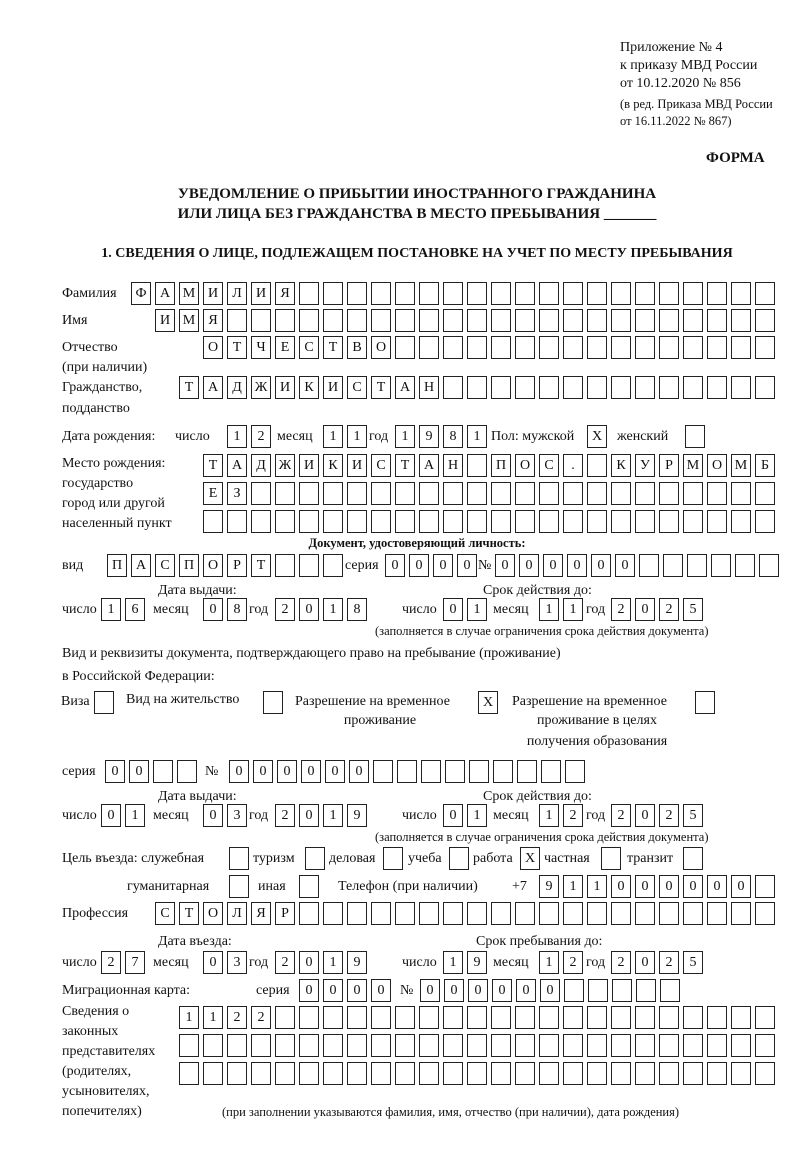 Image resolution: width=800 pixels, height=1163 pixels. I want to click on char-cell: Т, so click(333, 347).